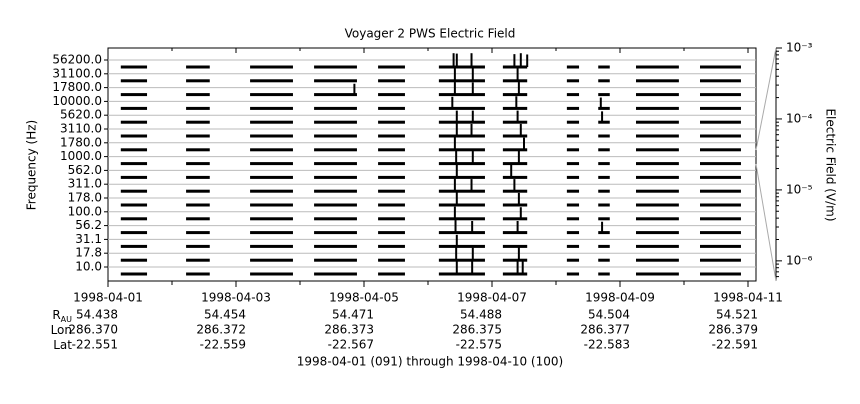 The image size is (860, 404). I want to click on y2-tick-label: 10⁻³, so click(799, 48).